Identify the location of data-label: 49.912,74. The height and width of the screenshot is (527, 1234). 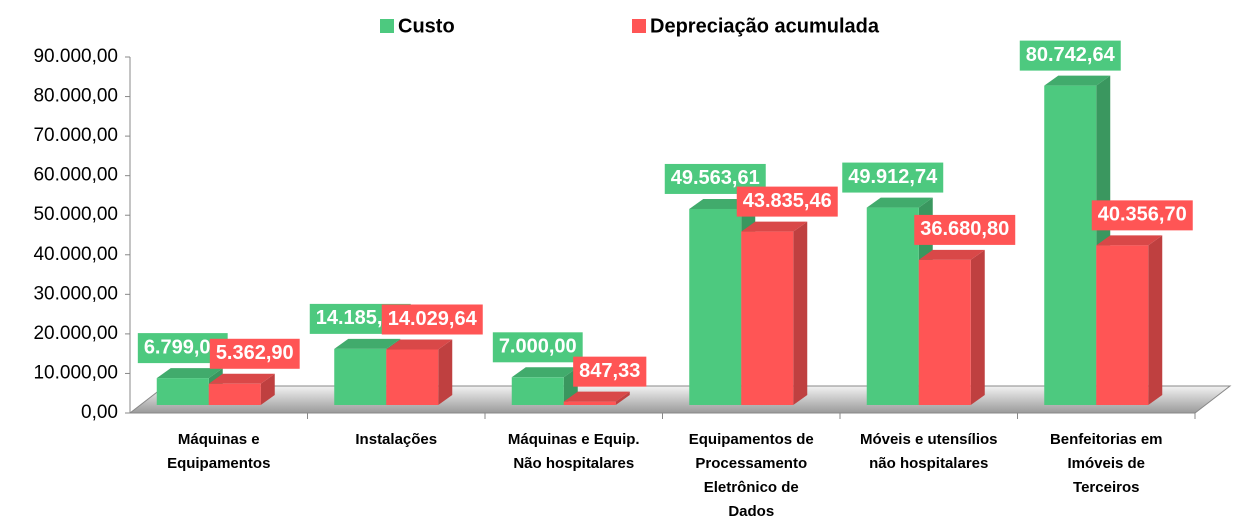
(893, 177).